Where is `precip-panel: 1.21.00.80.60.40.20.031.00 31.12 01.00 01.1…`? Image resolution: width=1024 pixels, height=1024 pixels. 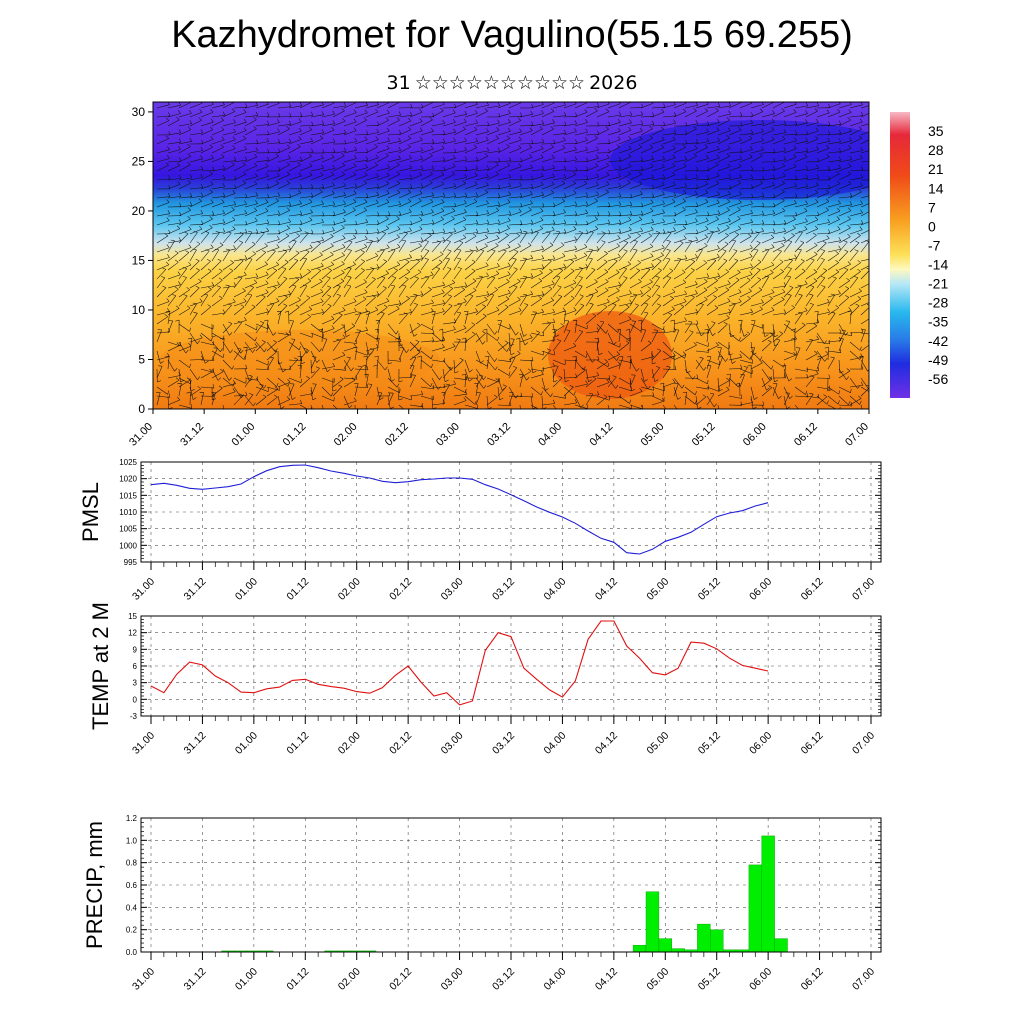
precip-panel: 1.21.00.80.60.40.20.031.00 31.12 01.00 01.1… is located at coordinates (482, 903).